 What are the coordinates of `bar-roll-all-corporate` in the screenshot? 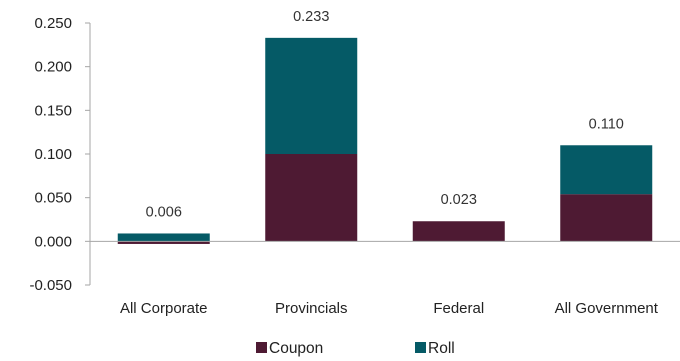 It's located at (163, 237).